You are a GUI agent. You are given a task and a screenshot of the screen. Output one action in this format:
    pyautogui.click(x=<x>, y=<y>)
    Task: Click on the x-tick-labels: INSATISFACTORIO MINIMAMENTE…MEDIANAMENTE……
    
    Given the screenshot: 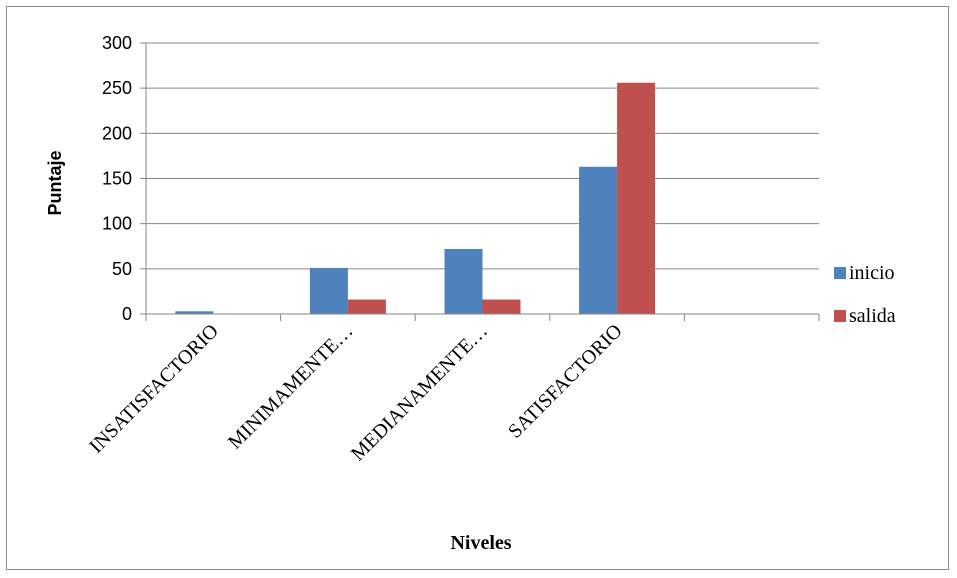 What is the action you would take?
    pyautogui.click(x=355, y=392)
    